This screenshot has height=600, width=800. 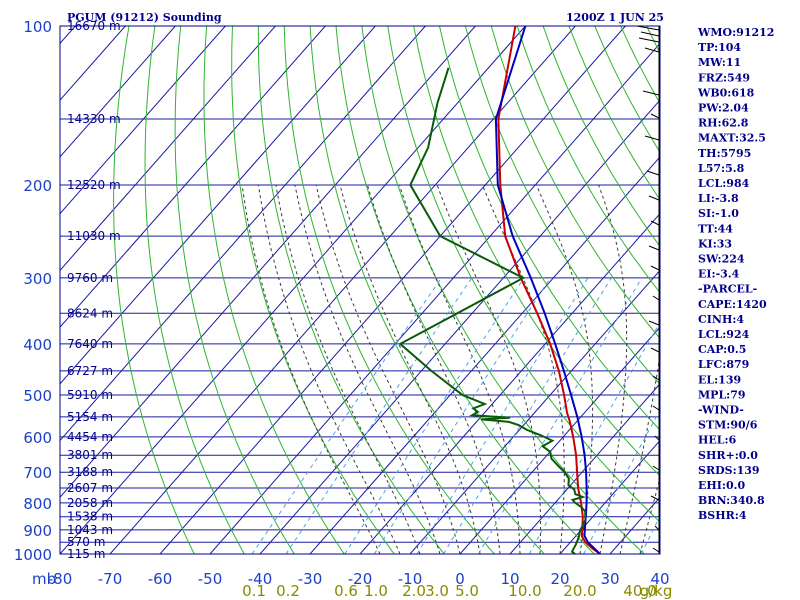 I want to click on temperature-tick-label: -80, so click(x=60, y=579).